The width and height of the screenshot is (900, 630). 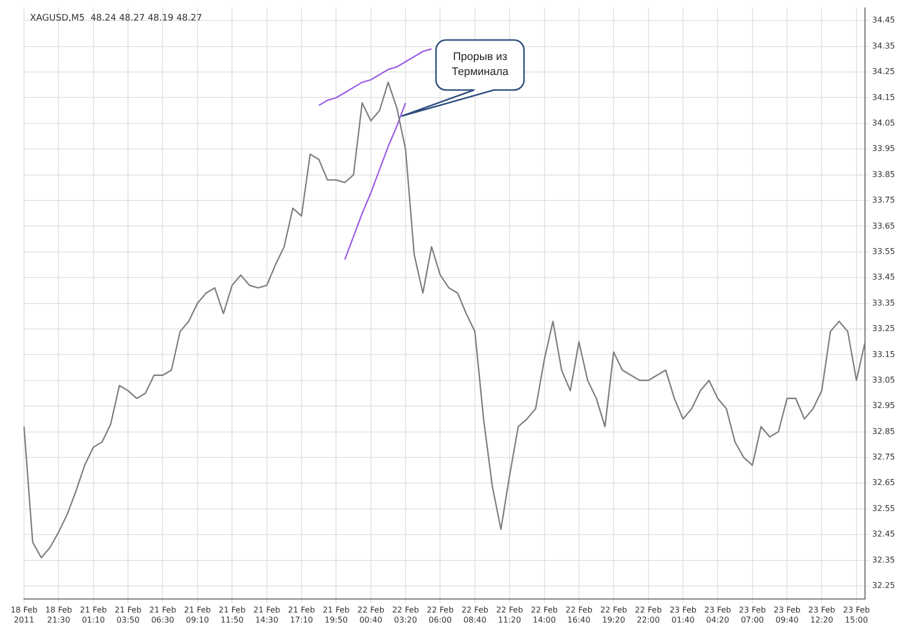 I want to click on y-tick-label: 32.55, so click(x=884, y=508).